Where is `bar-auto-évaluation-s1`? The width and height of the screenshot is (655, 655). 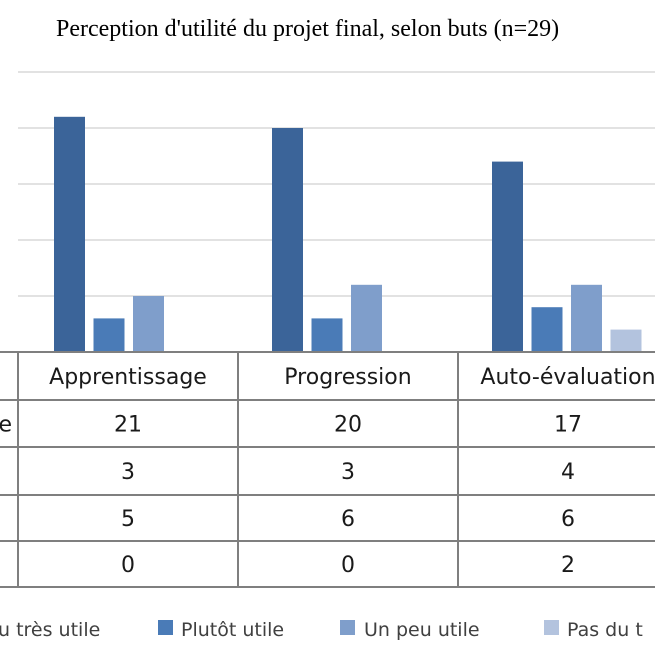 bar-auto-évaluation-s1 is located at coordinates (507, 256).